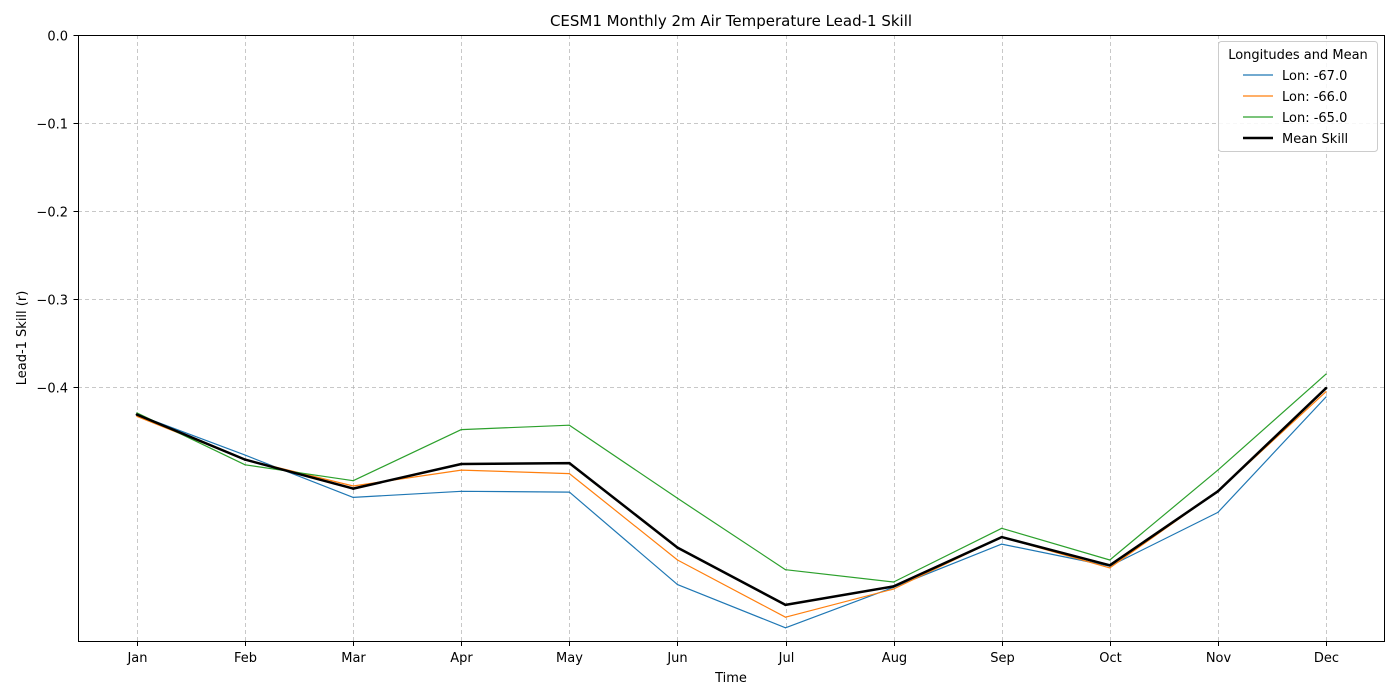 The height and width of the screenshot is (700, 1400). What do you see at coordinates (52, 301) in the screenshot?
I see `y-tick-label: −0.3` at bounding box center [52, 301].